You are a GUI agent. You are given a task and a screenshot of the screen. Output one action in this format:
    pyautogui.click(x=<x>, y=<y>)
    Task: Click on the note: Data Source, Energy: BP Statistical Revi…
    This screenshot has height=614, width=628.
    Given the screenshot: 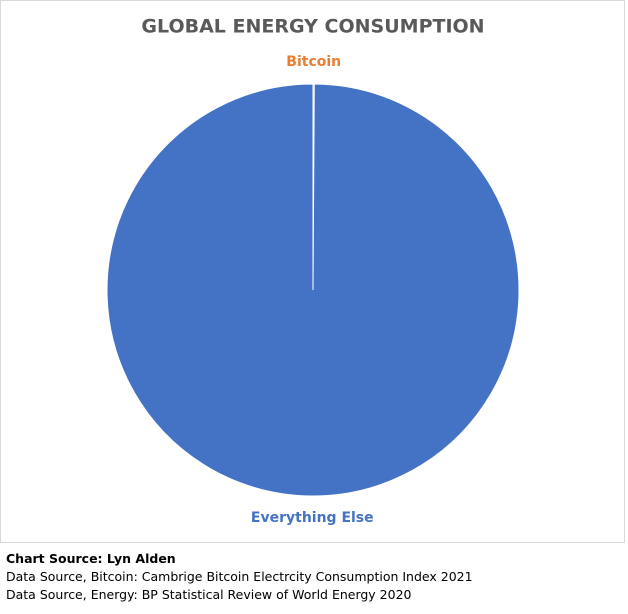 What is the action you would take?
    pyautogui.click(x=209, y=594)
    